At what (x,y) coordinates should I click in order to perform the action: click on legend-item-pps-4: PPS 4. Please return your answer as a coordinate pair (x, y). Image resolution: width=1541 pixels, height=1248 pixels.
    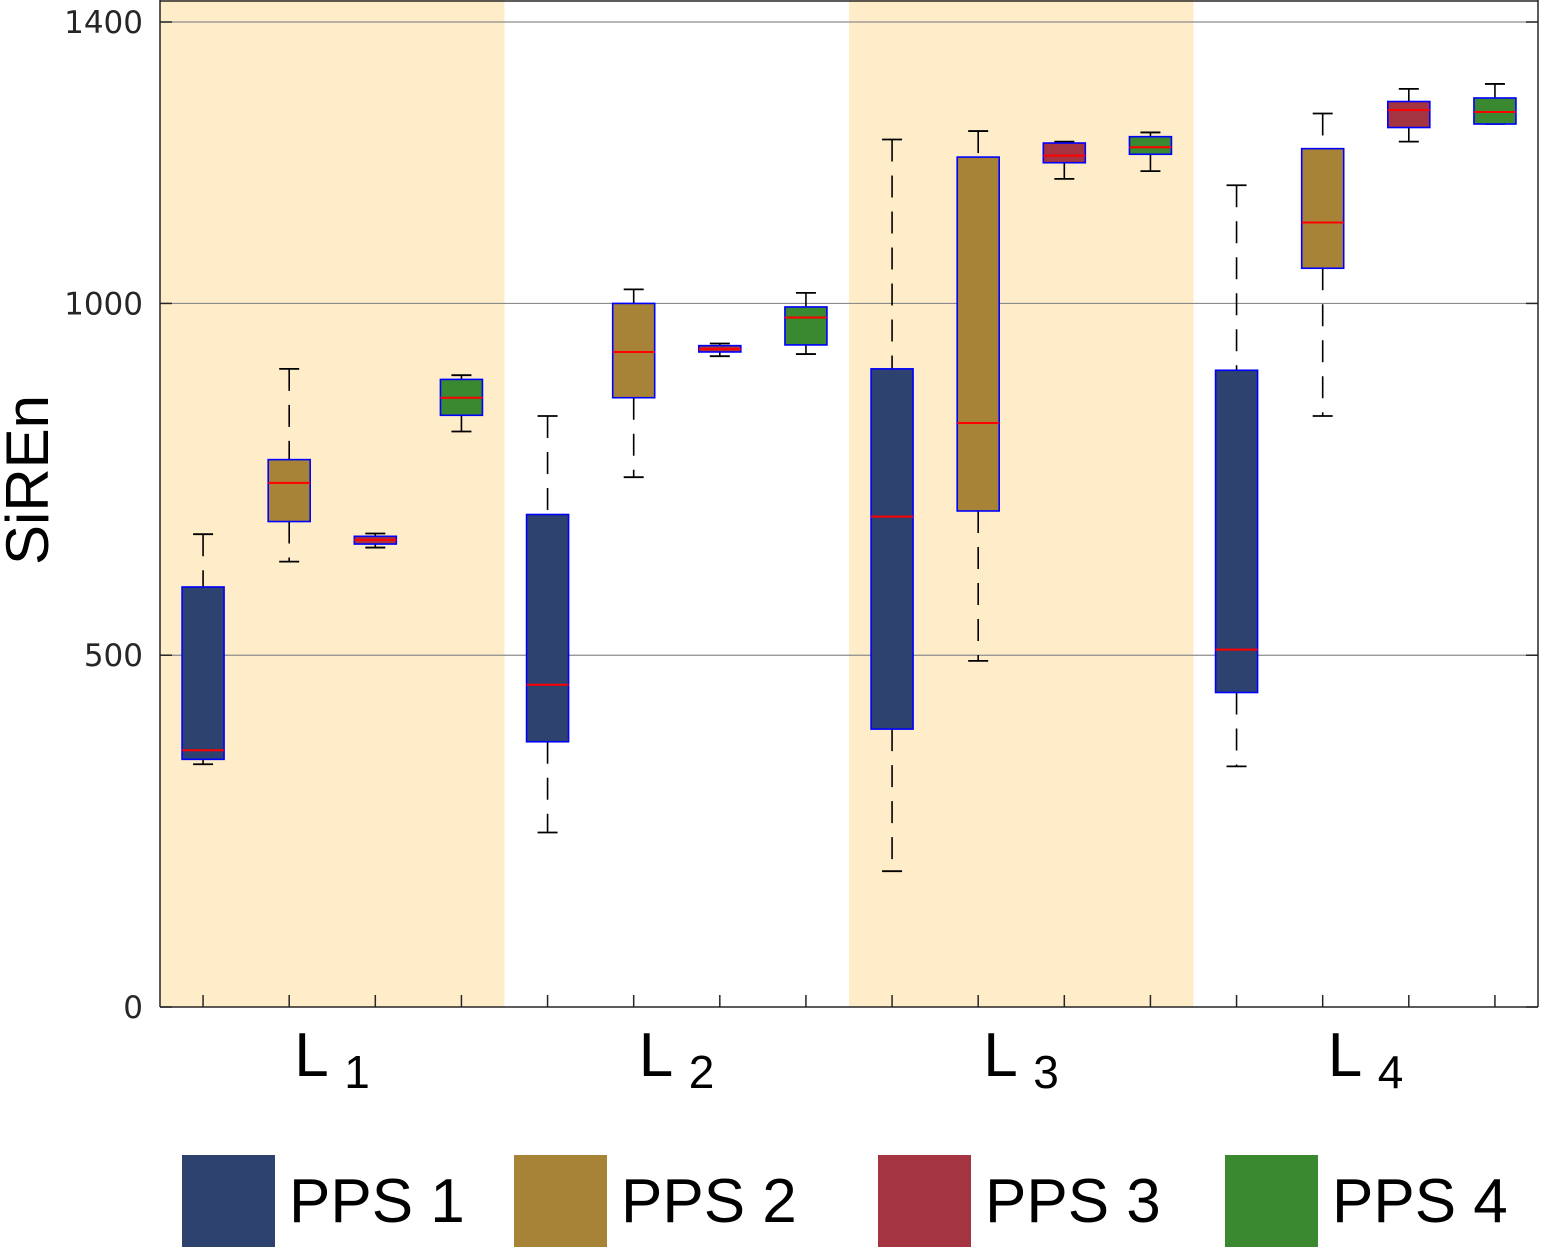
    Looking at the image, I should click on (1366, 1201).